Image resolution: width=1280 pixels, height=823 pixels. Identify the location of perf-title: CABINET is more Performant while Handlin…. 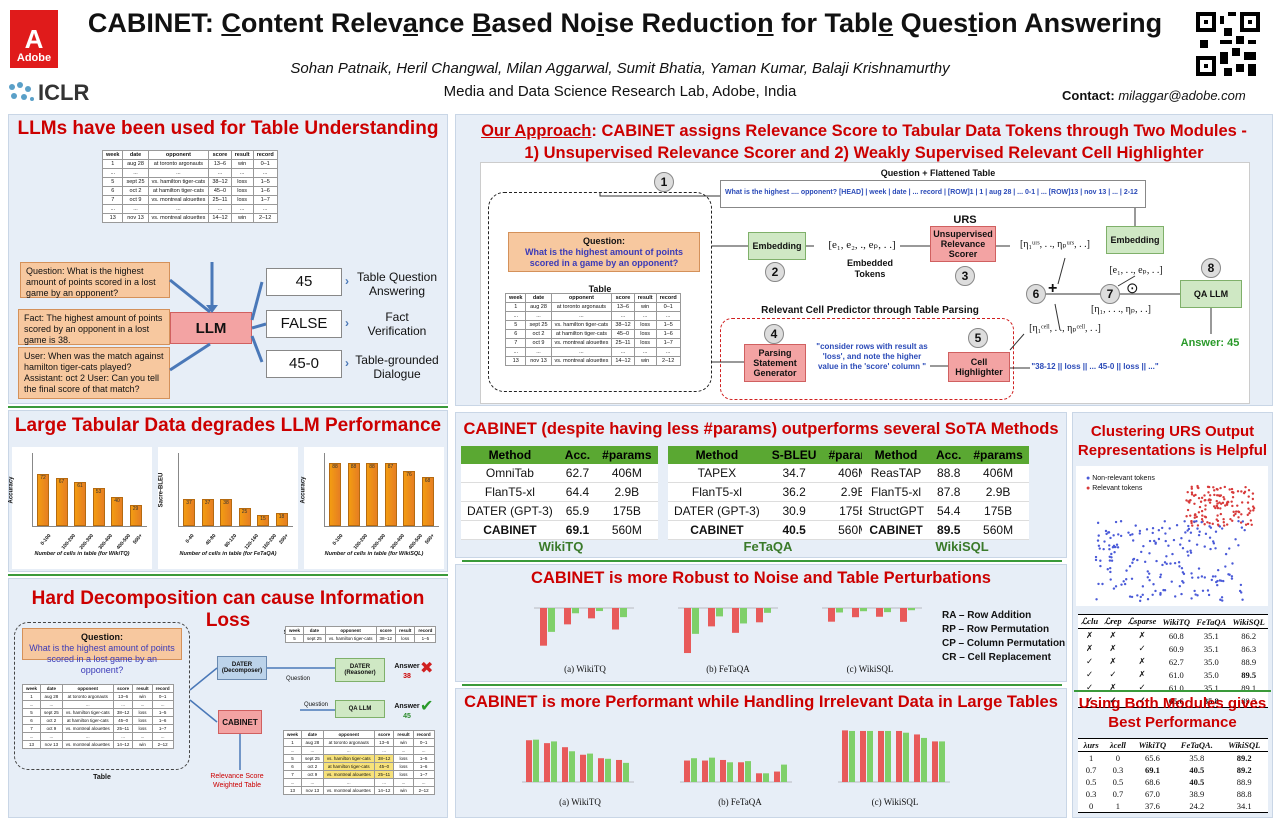
(761, 702).